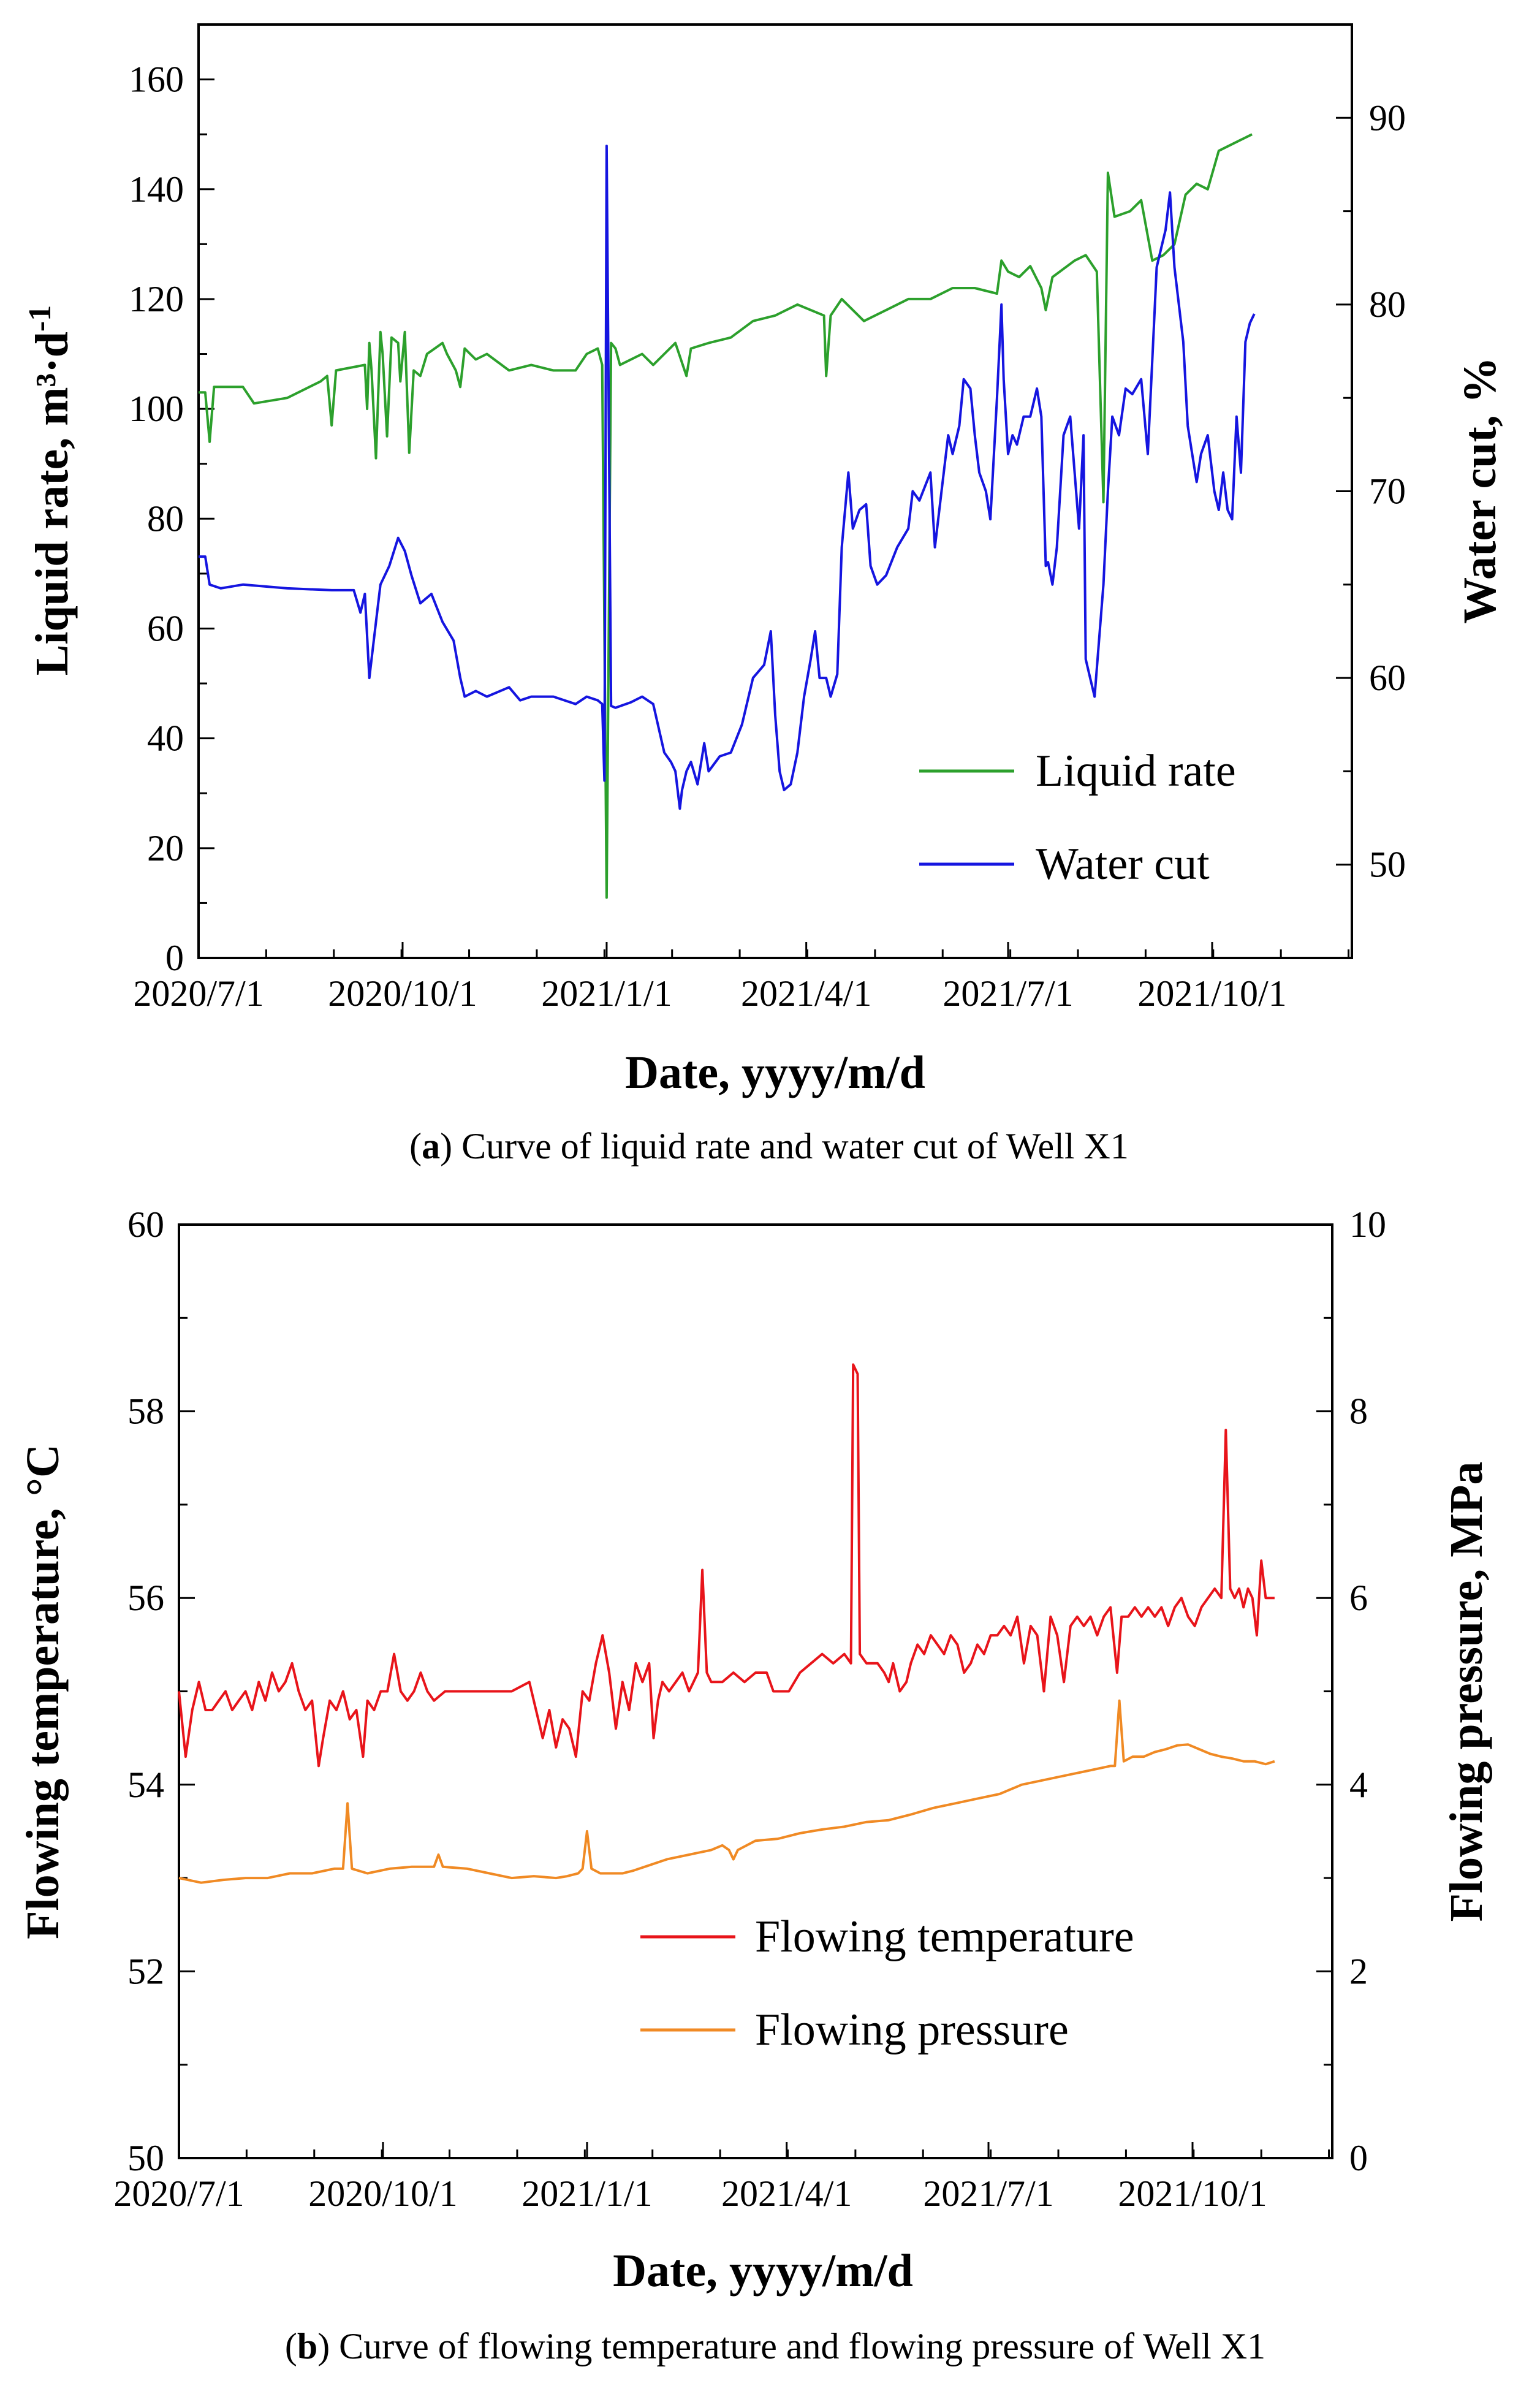 This screenshot has height=2383, width=1540. I want to click on legend-label-liquid-rate: Liquid rate, so click(1136, 771).